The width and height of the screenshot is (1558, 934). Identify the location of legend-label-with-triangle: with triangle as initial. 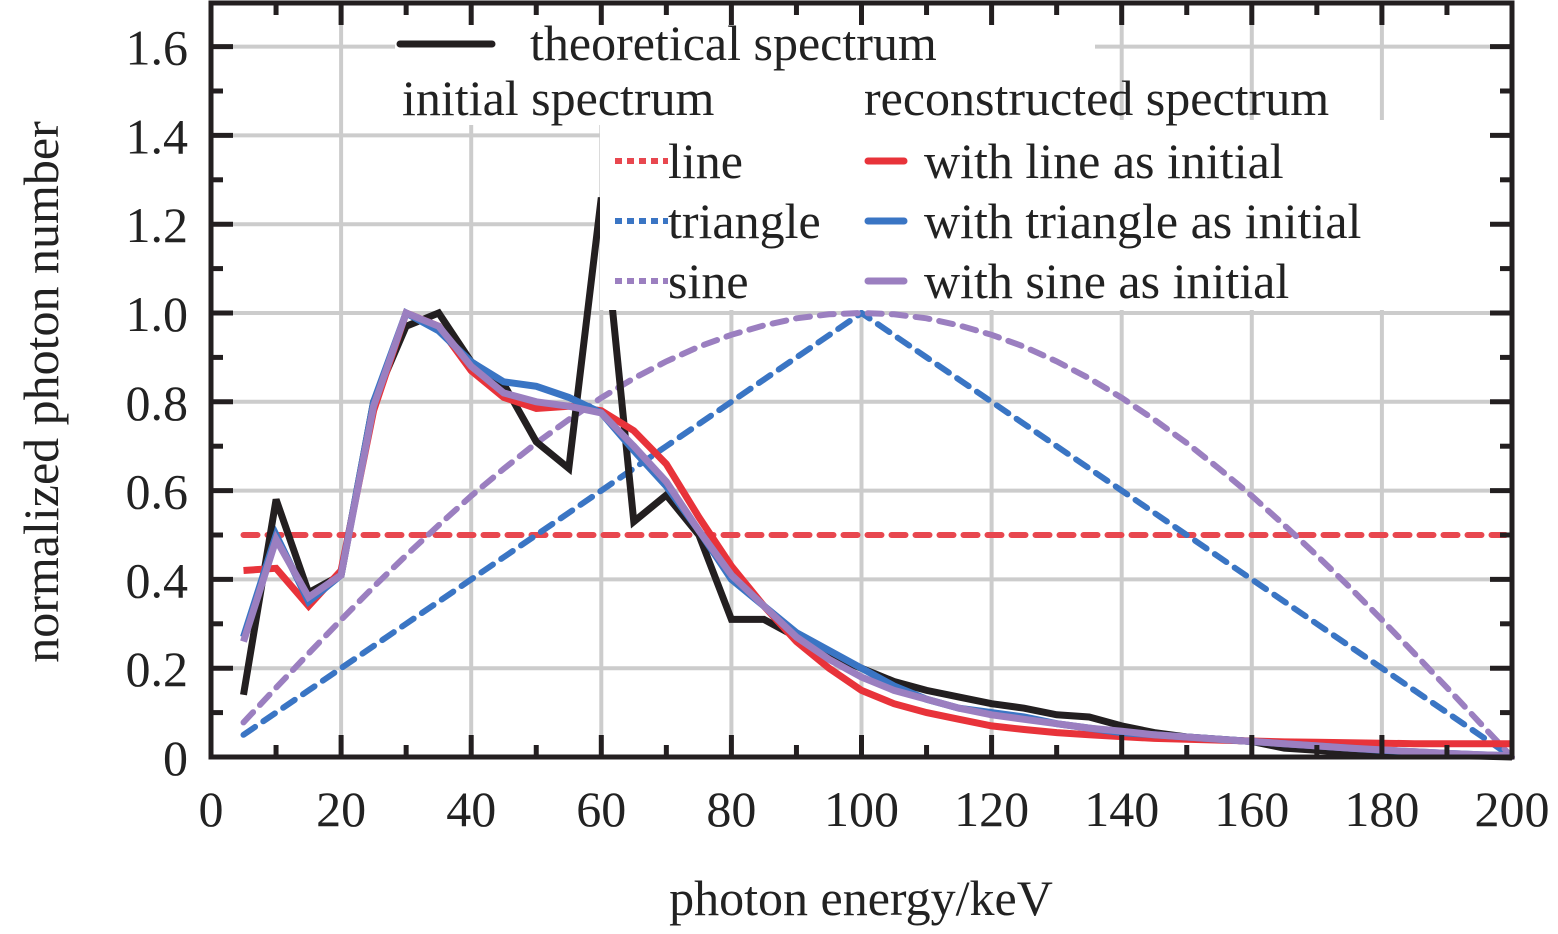
(1142, 221).